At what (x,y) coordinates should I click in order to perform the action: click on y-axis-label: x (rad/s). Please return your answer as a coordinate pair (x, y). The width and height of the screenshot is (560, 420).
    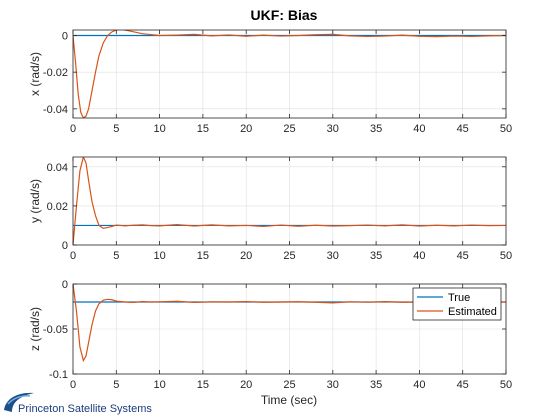
    Looking at the image, I should click on (35, 74).